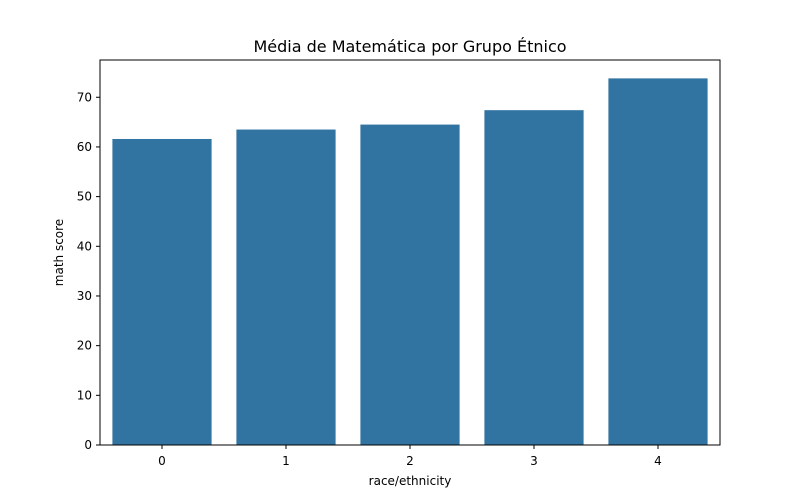 This screenshot has width=800, height=504. What do you see at coordinates (84, 147) in the screenshot?
I see `y-tick-label: 60` at bounding box center [84, 147].